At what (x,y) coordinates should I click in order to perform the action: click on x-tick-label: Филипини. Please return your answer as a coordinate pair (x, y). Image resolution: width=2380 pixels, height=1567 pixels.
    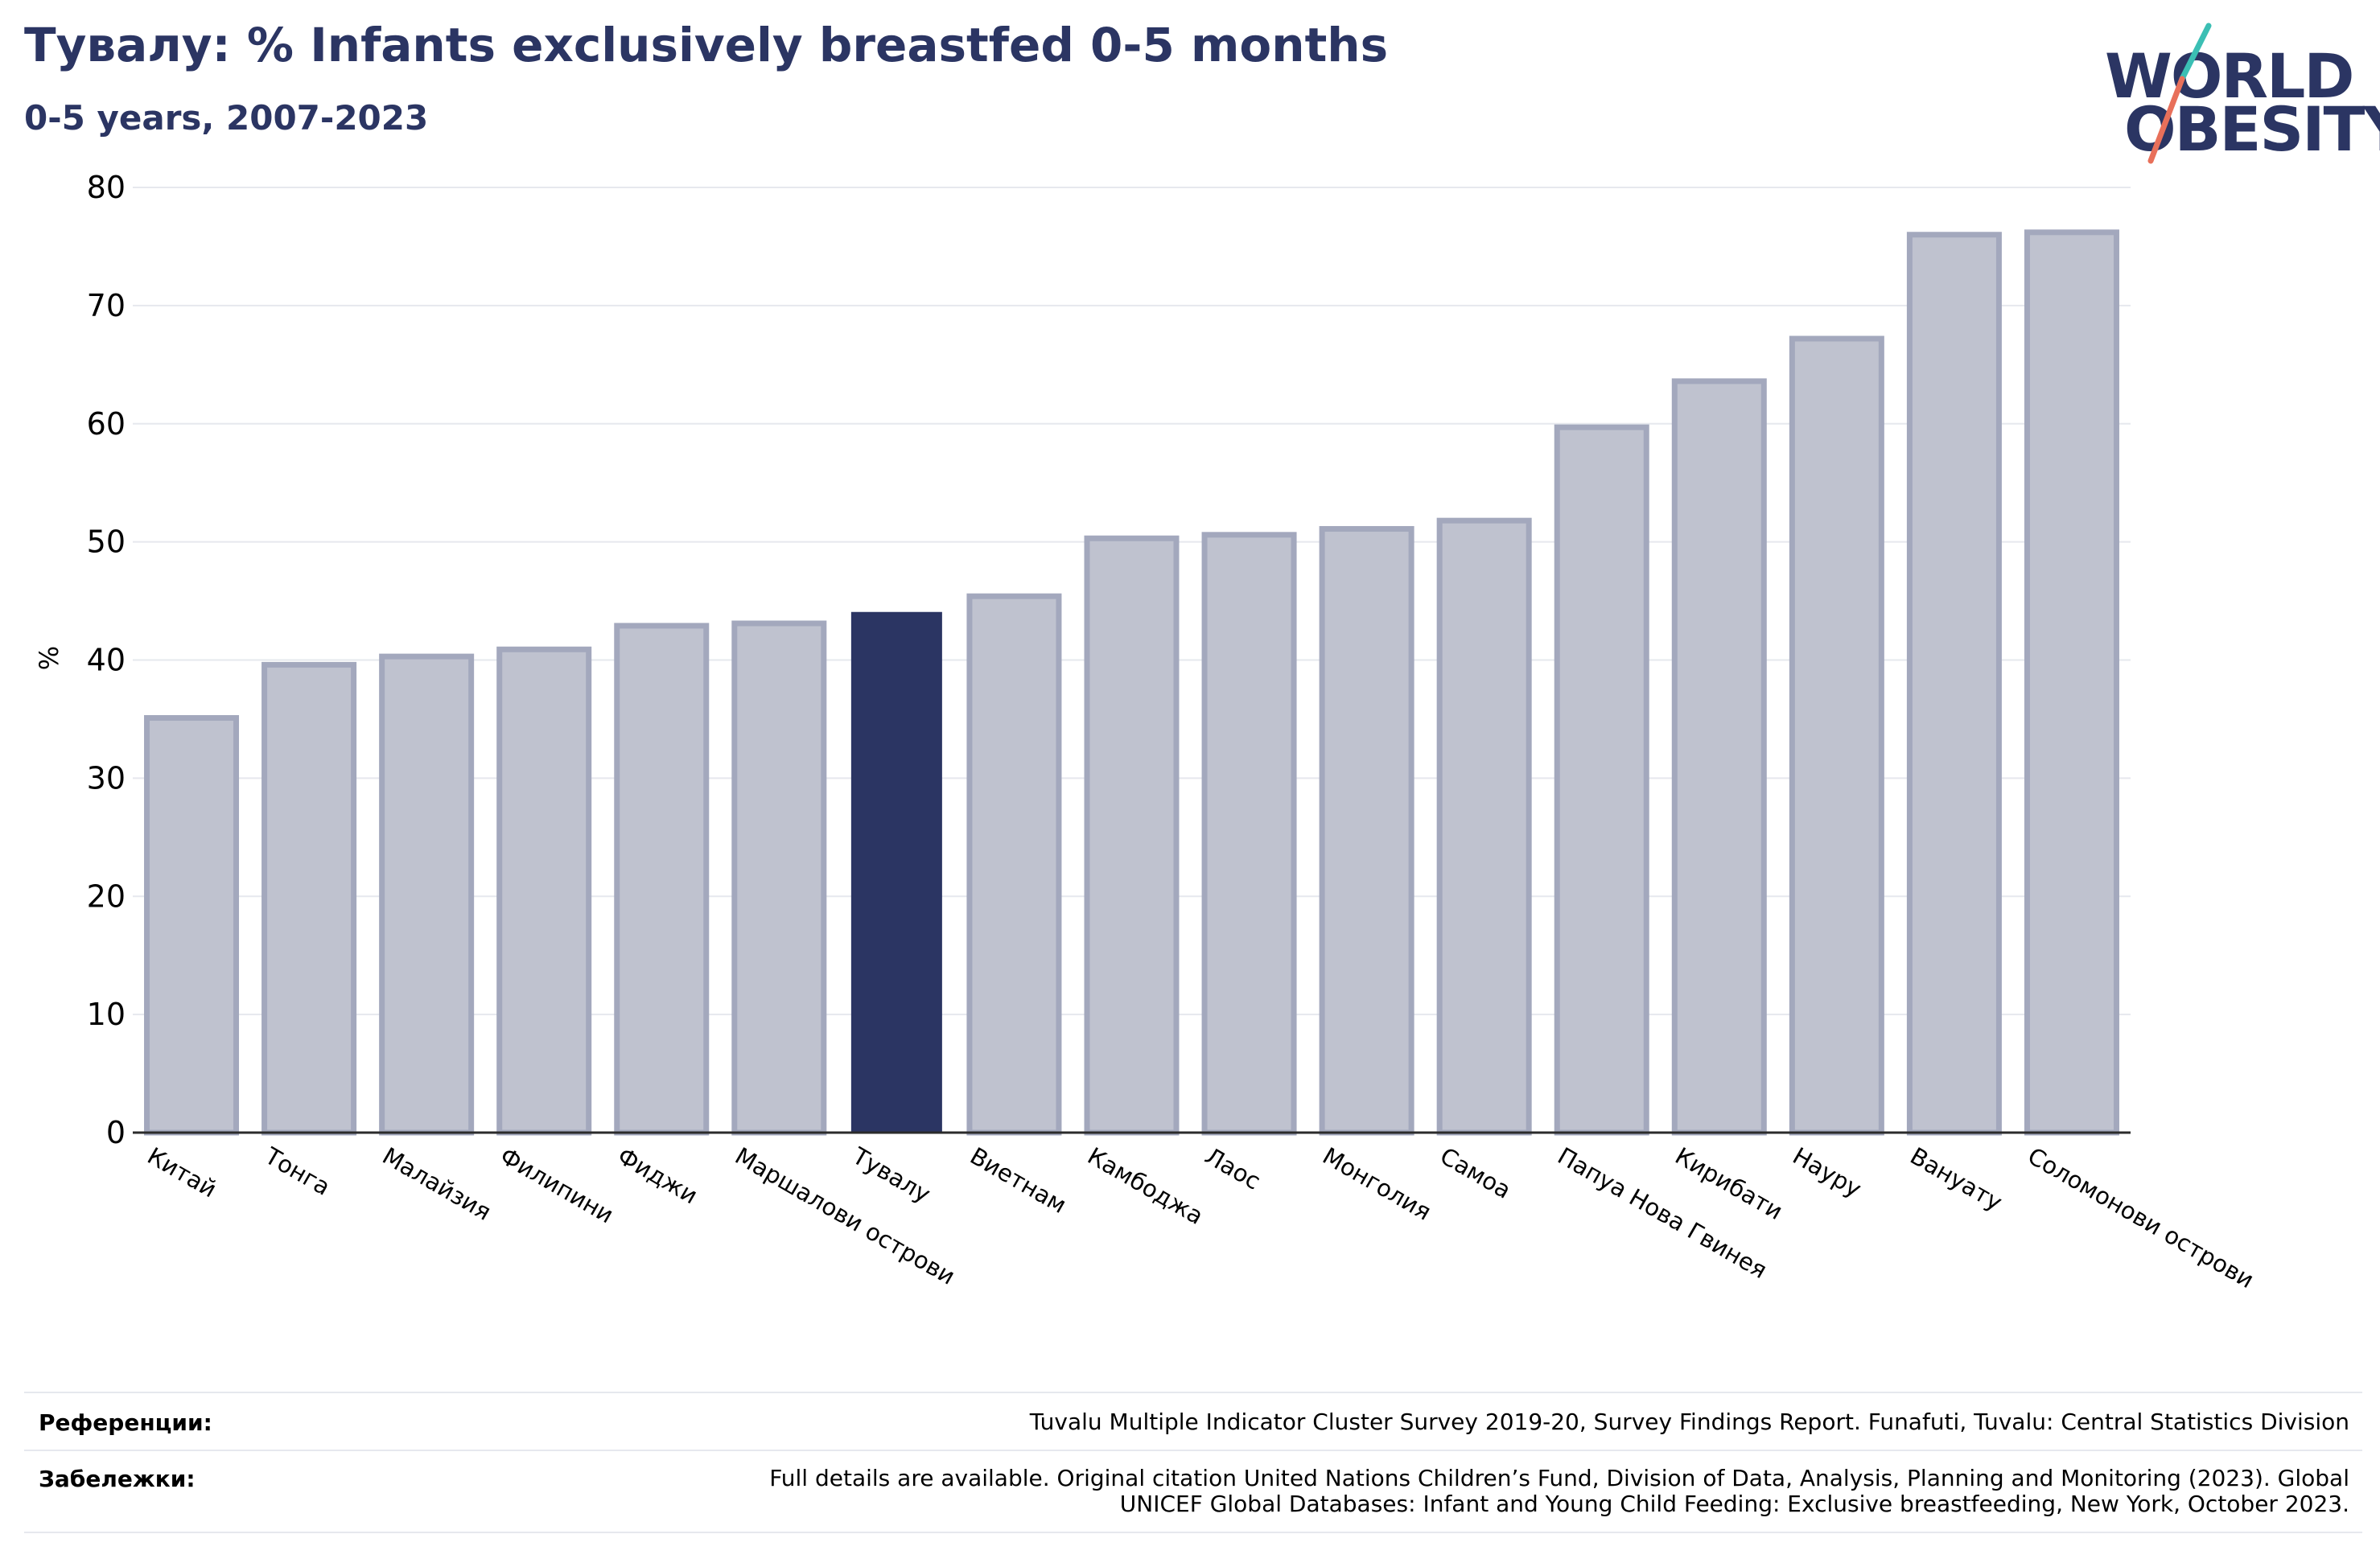
    Looking at the image, I should click on (557, 1185).